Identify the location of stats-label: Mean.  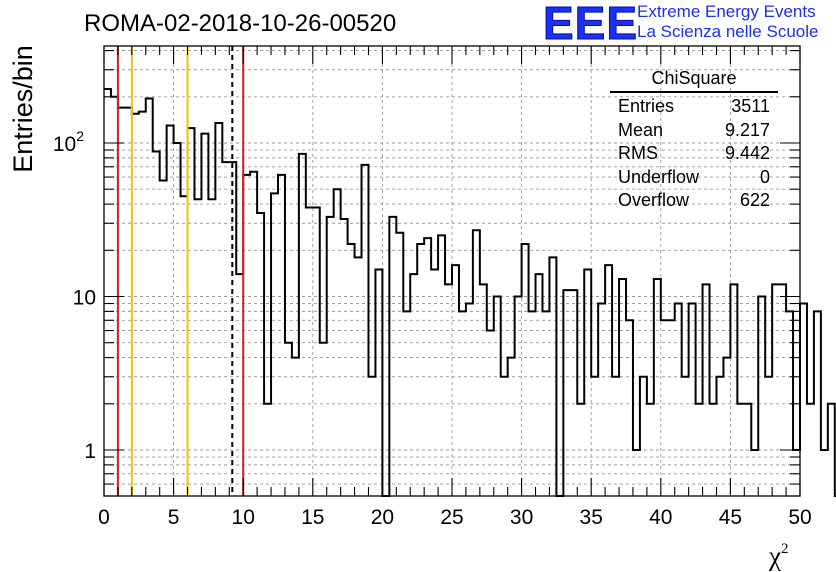
(641, 129).